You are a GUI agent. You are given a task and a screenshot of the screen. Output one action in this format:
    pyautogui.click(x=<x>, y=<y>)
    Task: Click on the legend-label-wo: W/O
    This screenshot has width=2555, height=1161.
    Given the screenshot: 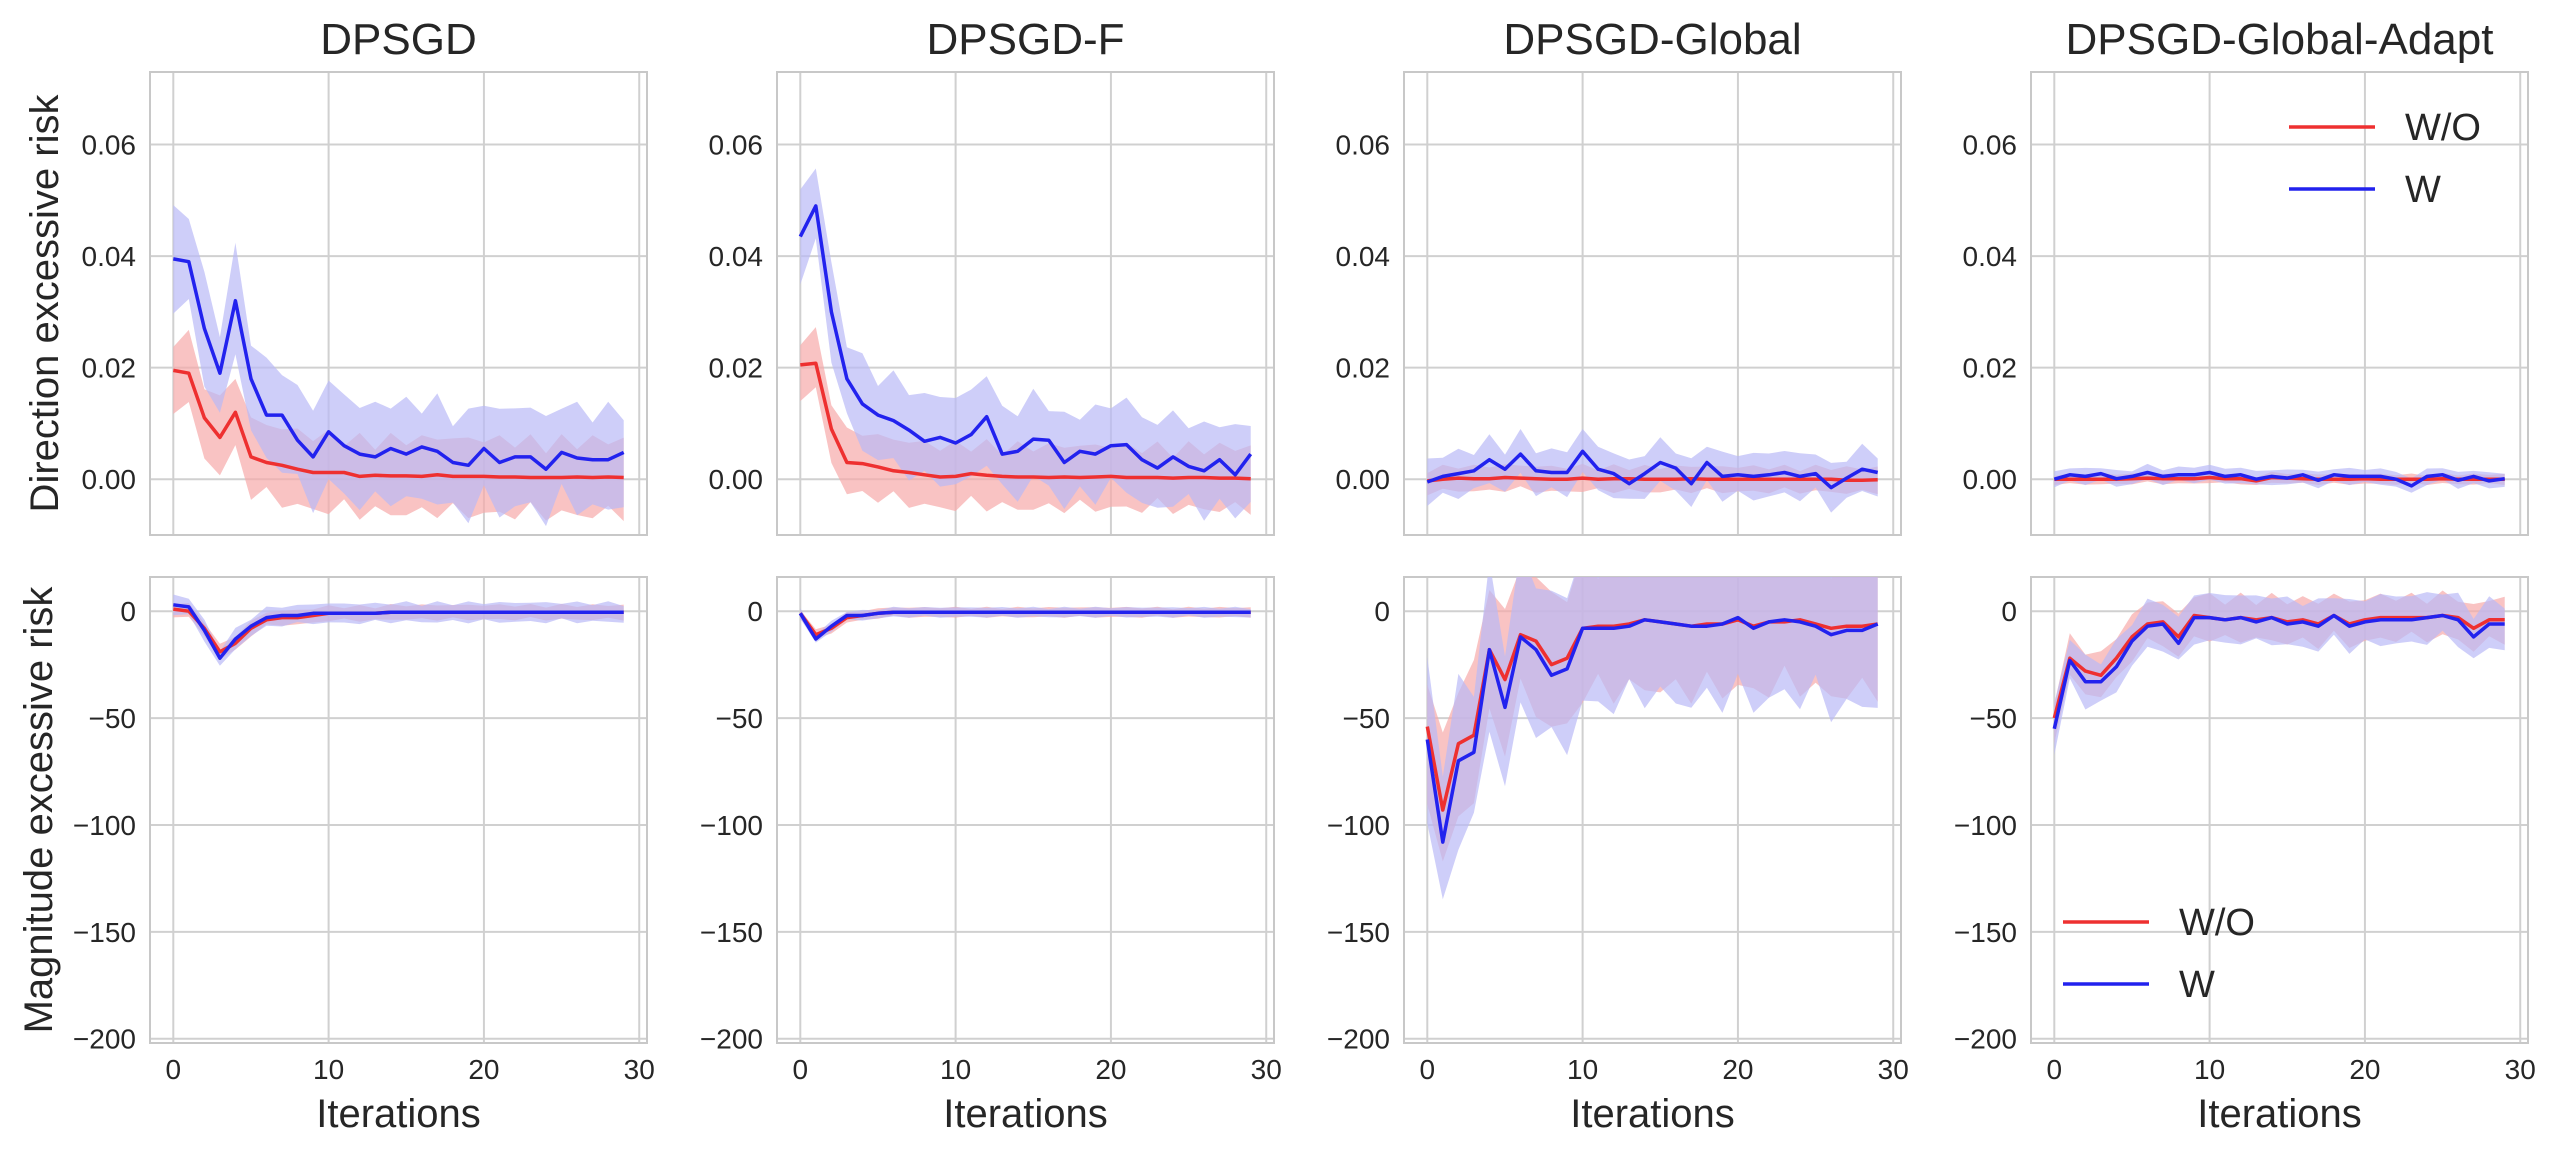 What is the action you would take?
    pyautogui.click(x=2443, y=128)
    